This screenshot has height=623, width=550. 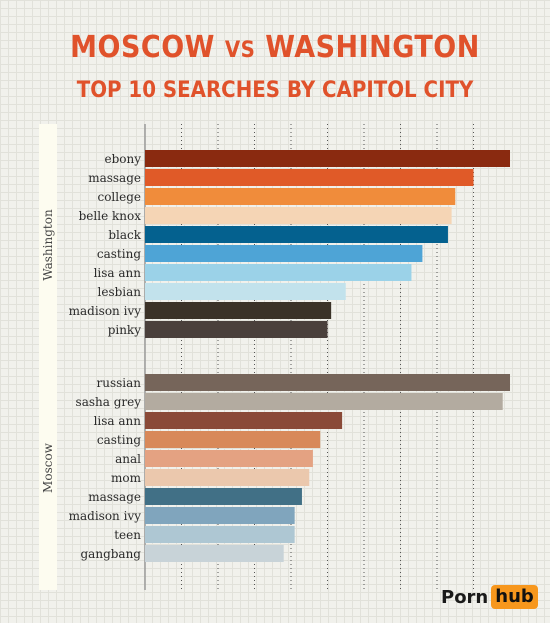 I want to click on chart-subtitle: TOP 10 SEARCHES BY CAPITOL CITY, so click(x=275, y=90).